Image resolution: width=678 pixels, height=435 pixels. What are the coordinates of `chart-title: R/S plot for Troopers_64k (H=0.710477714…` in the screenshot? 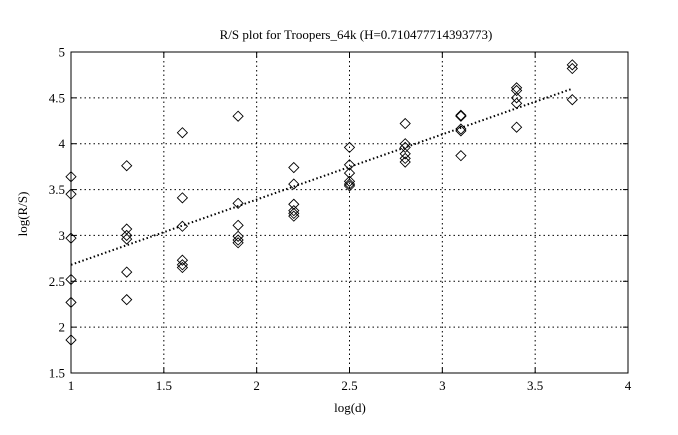 It's located at (356, 34).